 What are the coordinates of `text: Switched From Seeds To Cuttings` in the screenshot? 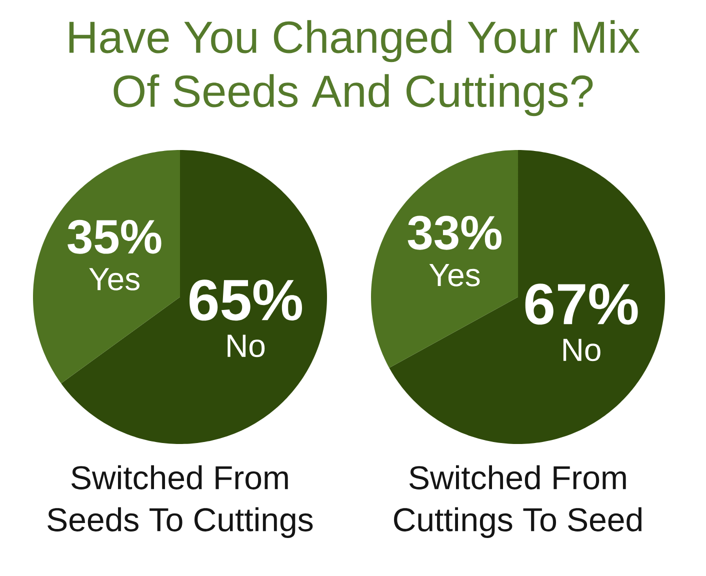 It's located at (180, 501).